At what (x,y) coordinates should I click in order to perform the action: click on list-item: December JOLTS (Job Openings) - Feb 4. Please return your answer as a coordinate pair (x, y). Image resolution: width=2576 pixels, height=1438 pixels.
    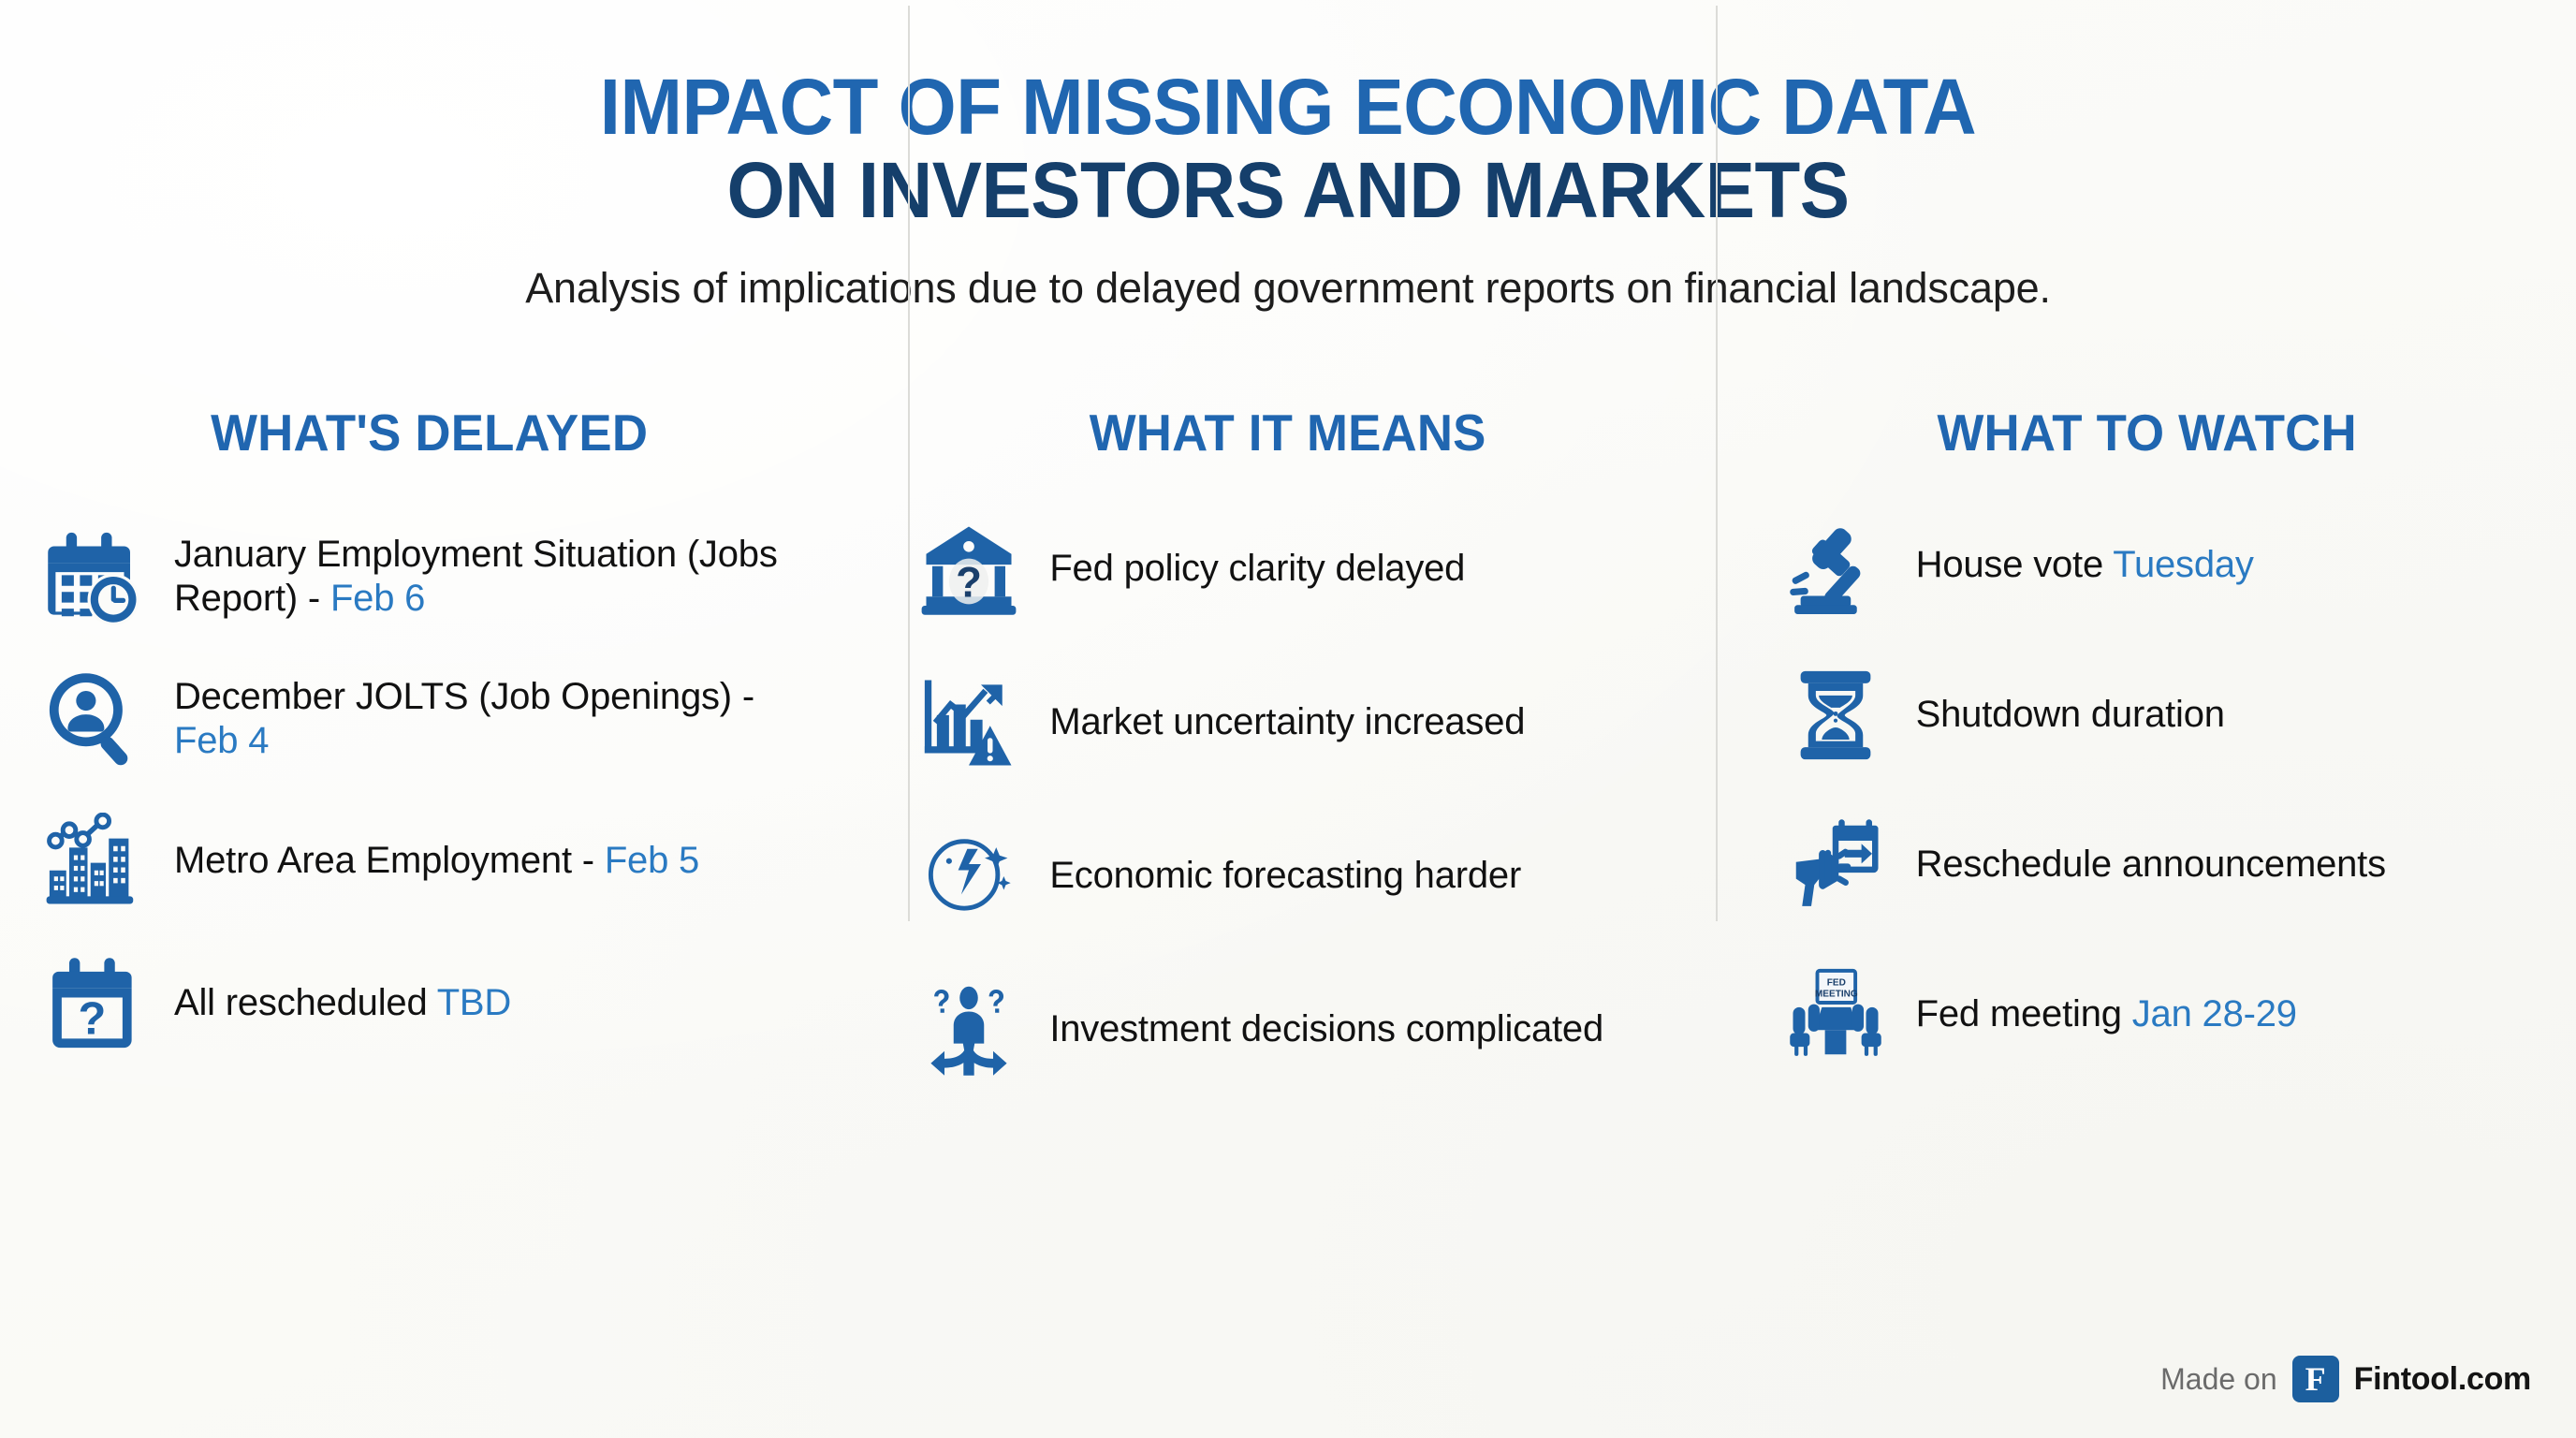
    Looking at the image, I should click on (429, 719).